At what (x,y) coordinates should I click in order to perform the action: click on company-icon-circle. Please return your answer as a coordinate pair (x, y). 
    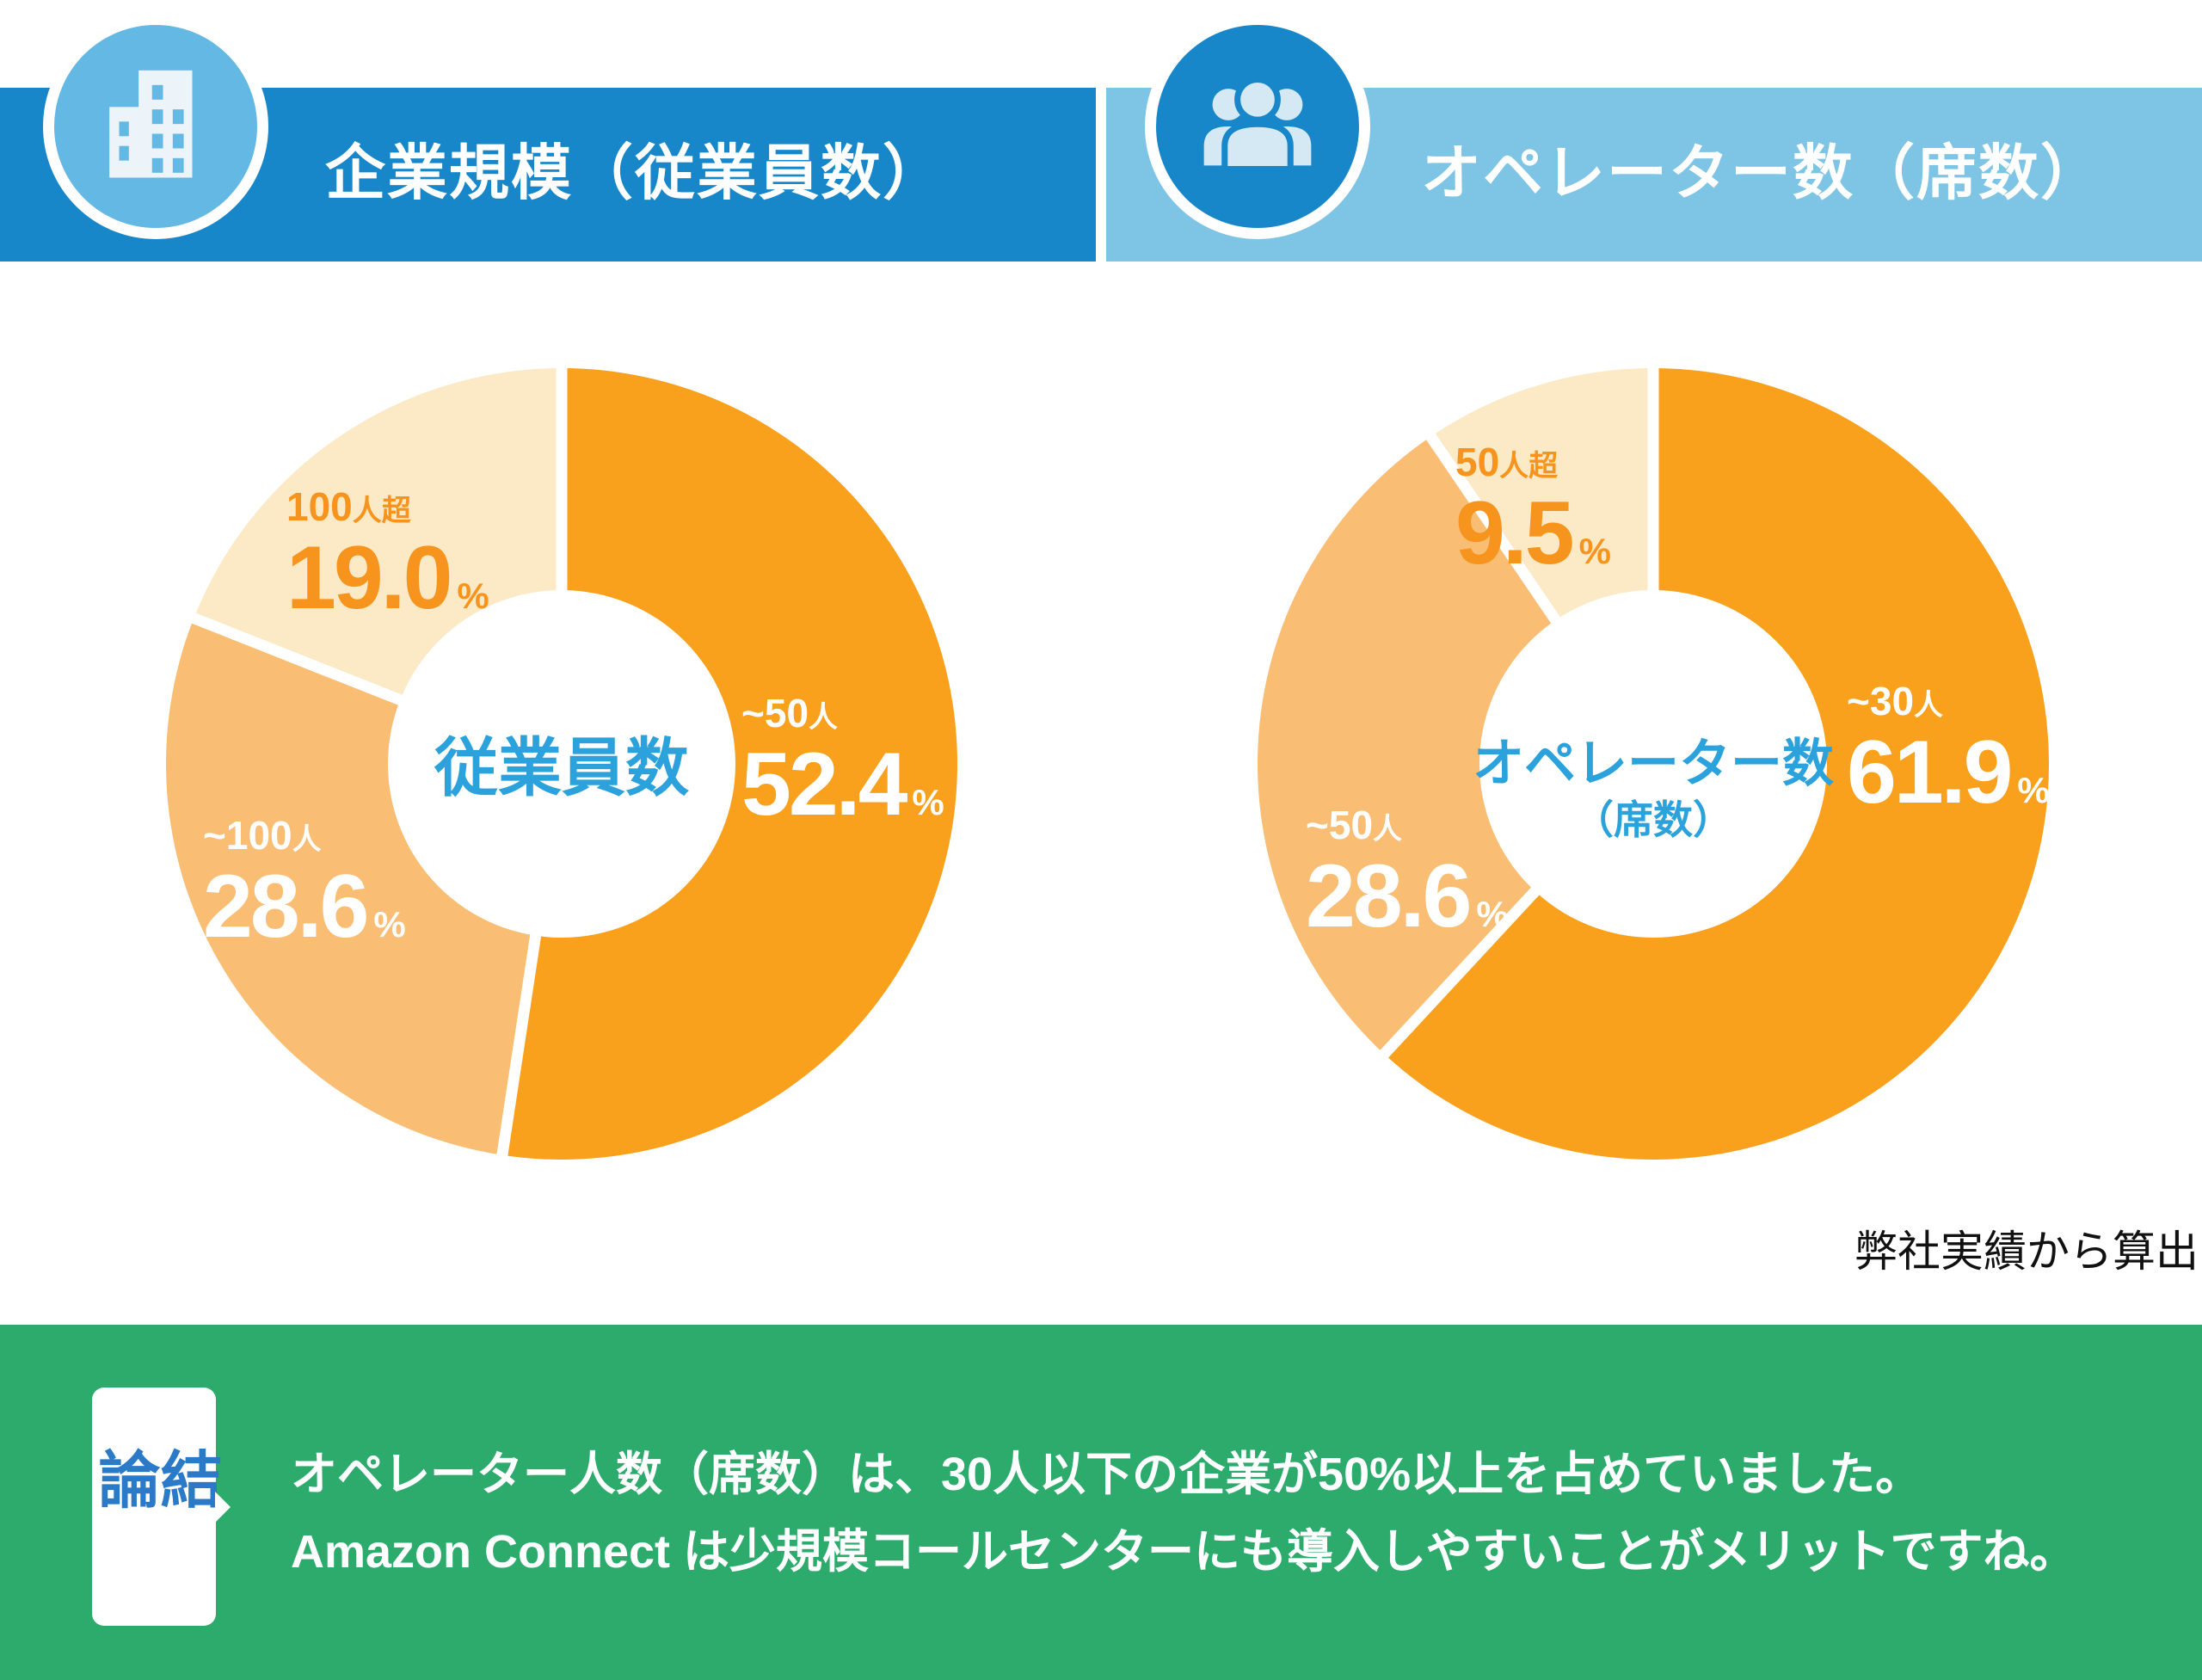
    Looking at the image, I should click on (155, 126).